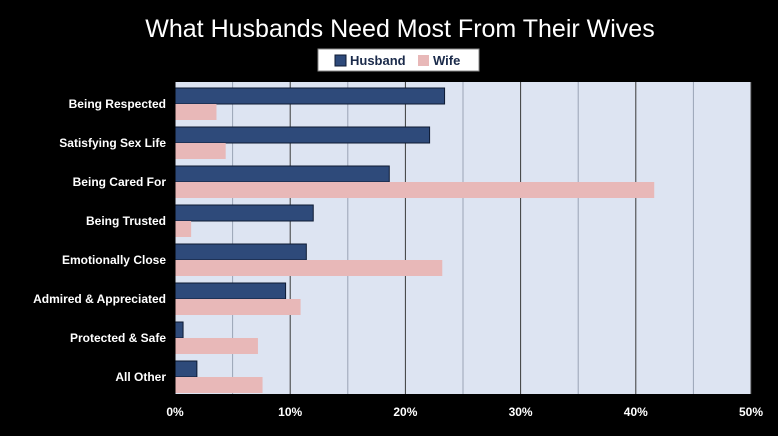 This screenshot has height=436, width=778. I want to click on legend: Husband Wife, so click(398, 60).